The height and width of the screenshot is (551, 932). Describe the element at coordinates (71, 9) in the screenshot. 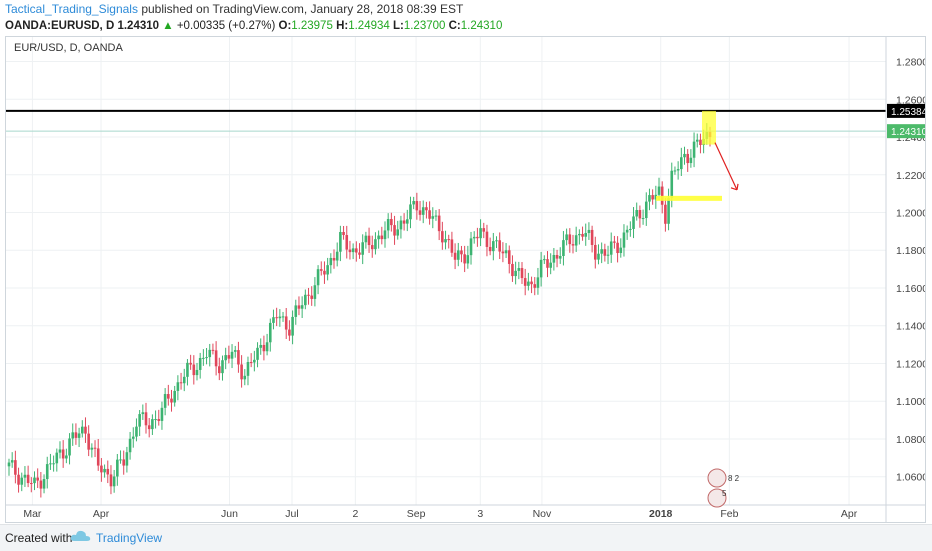

I see `author-link: Tactical_Trading_Signals` at that location.